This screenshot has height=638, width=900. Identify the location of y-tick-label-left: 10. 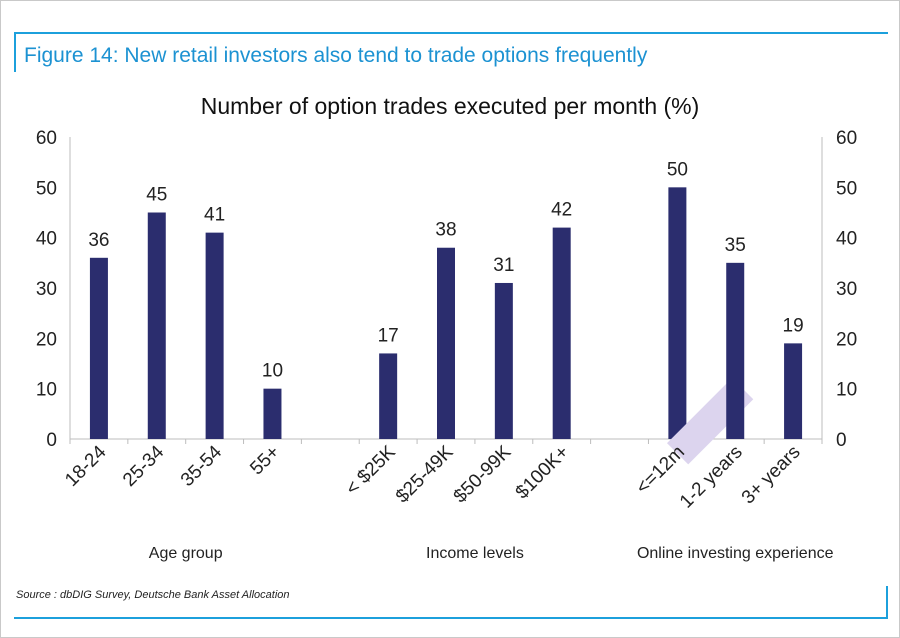
(46, 390).